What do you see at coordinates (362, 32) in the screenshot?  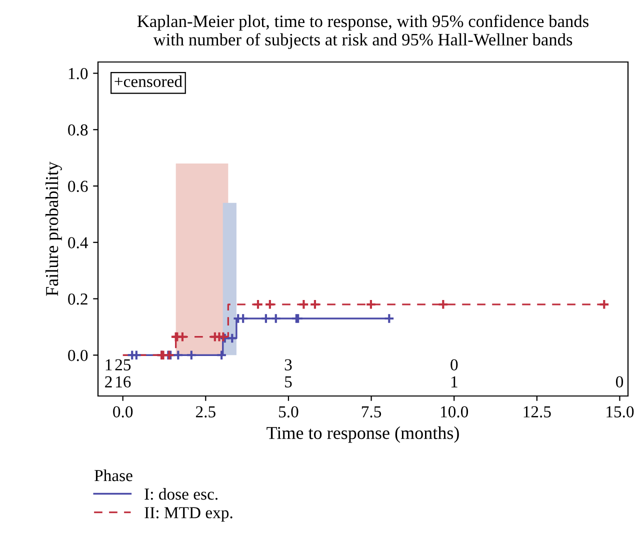 I see `chart-title: Kaplan-Meier plot, time to response, with 95% confidence bands with number of subjects at risk and 95% Hall-Wellner bands` at bounding box center [362, 32].